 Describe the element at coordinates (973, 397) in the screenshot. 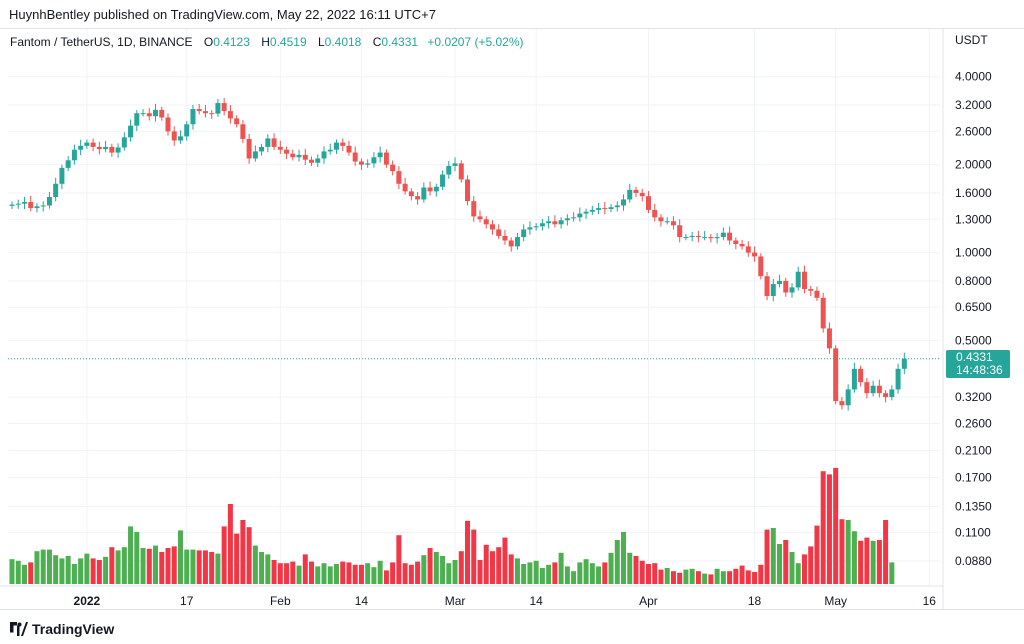

I see `y-tick-label: 0.3200` at that location.